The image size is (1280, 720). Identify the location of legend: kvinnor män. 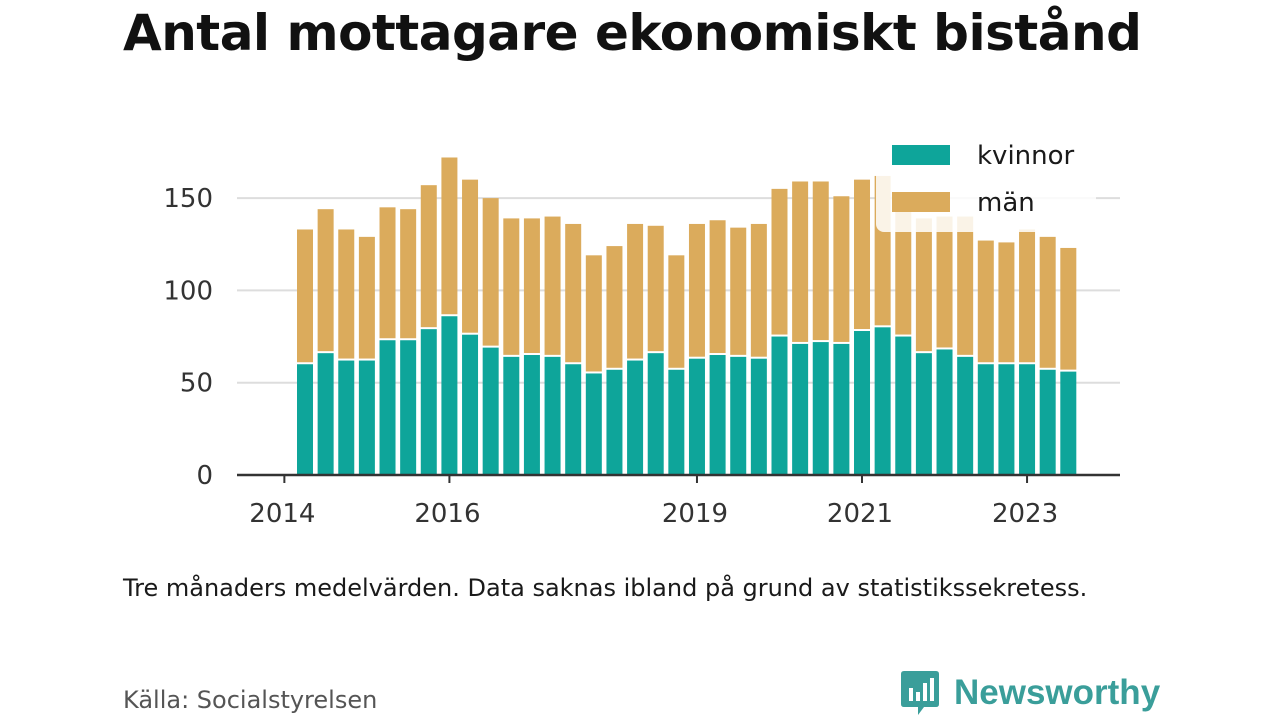
(986, 182).